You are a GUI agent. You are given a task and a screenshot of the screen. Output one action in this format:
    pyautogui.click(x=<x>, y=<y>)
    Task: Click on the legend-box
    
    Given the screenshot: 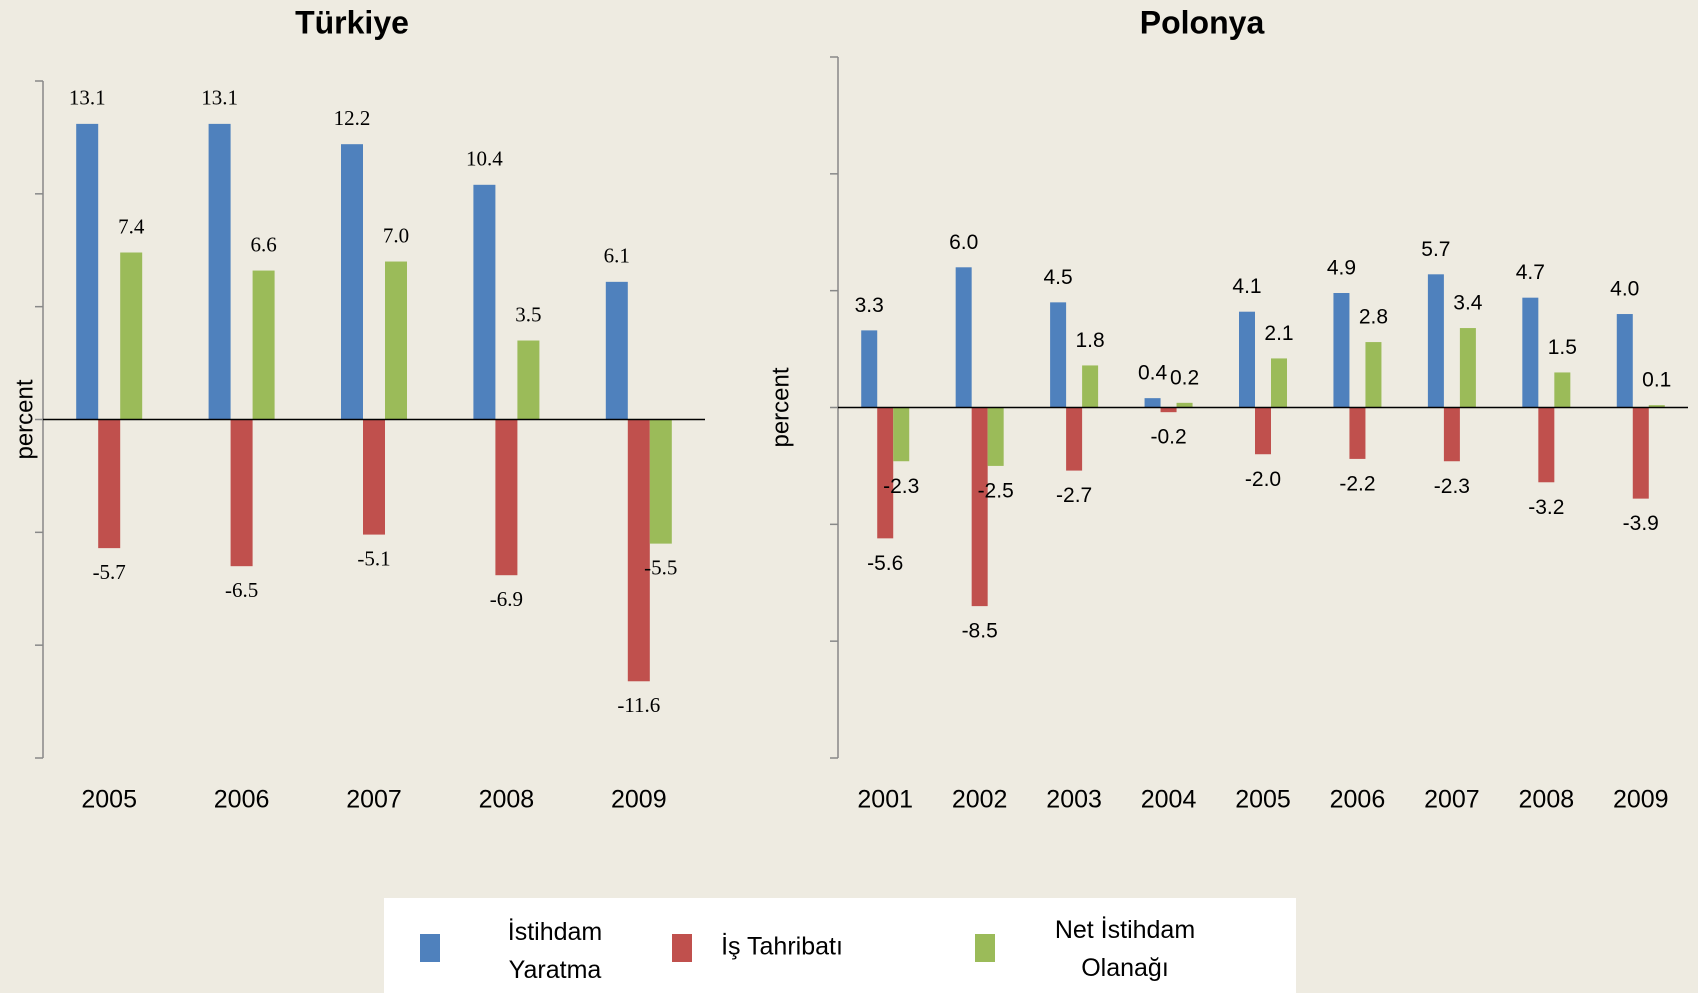 What is the action you would take?
    pyautogui.click(x=840, y=945)
    